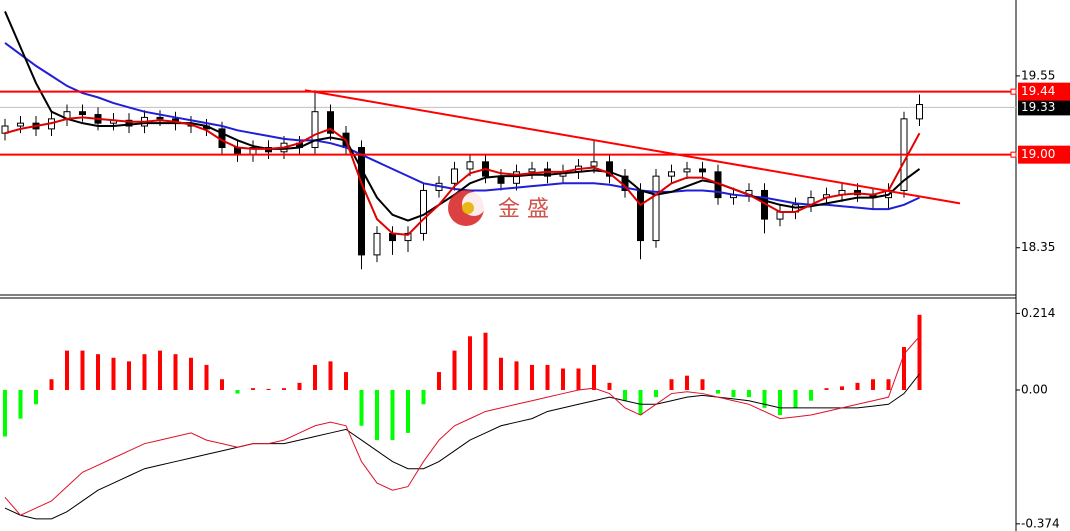 This screenshot has width=1070, height=531. I want to click on y-tick-label: 0.00, so click(1034, 389).